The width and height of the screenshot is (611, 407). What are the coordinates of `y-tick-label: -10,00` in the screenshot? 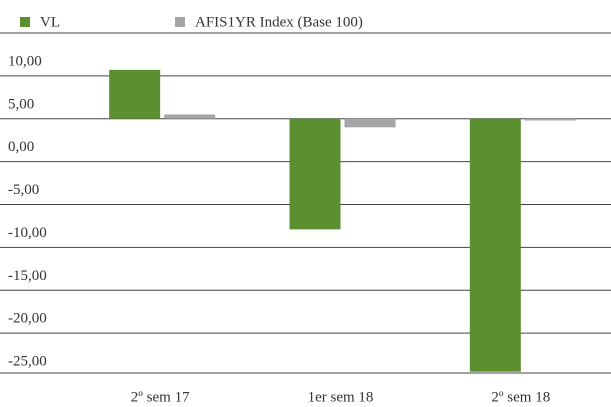 It's located at (27, 233).